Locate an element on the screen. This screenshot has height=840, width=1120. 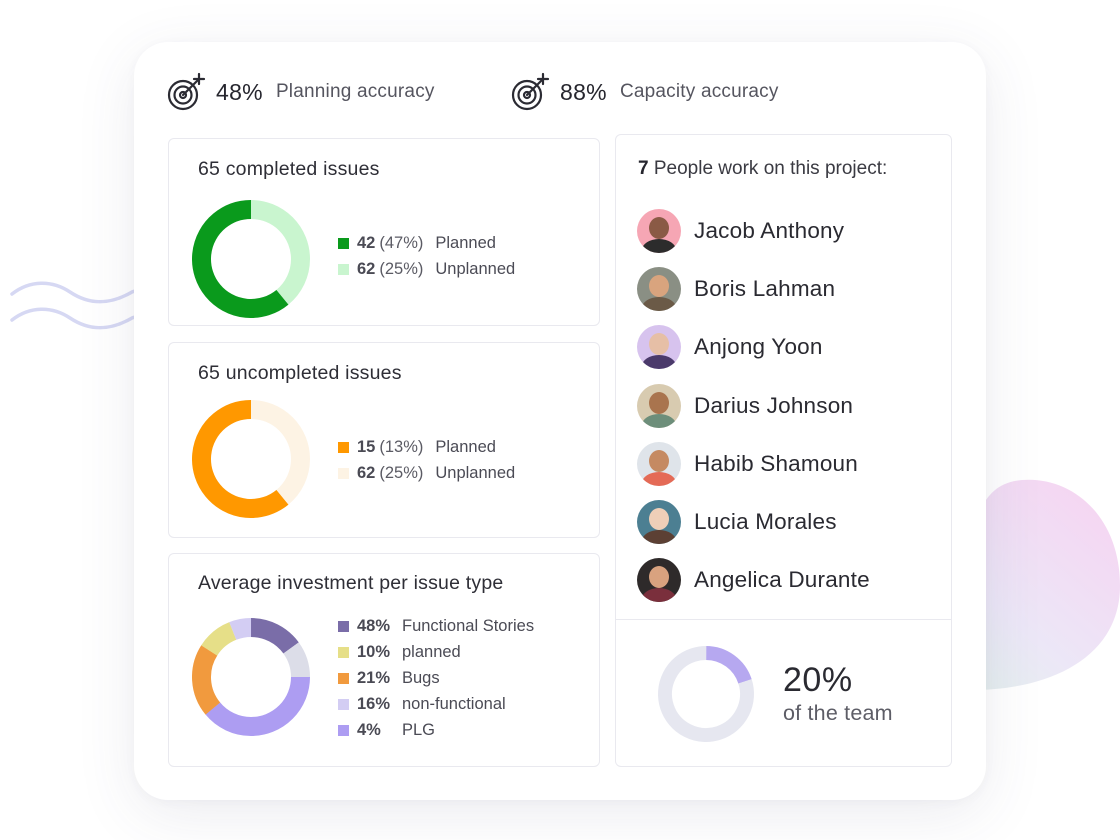
capacity-accuracy-value: 88% is located at coordinates (583, 91).